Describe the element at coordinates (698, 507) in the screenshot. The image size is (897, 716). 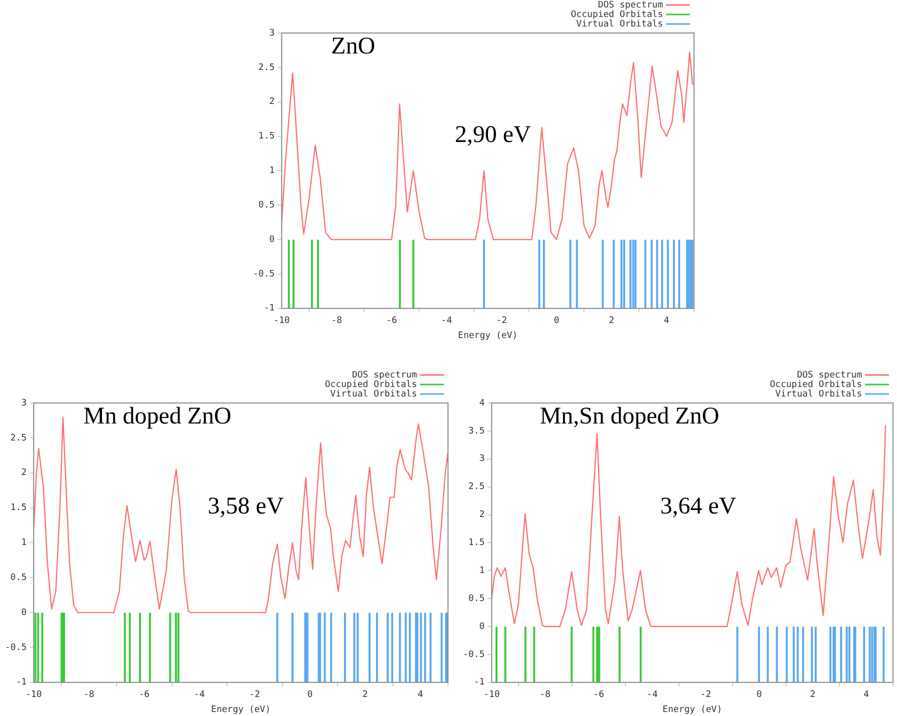
I see `annotation: 3,64 eV` at that location.